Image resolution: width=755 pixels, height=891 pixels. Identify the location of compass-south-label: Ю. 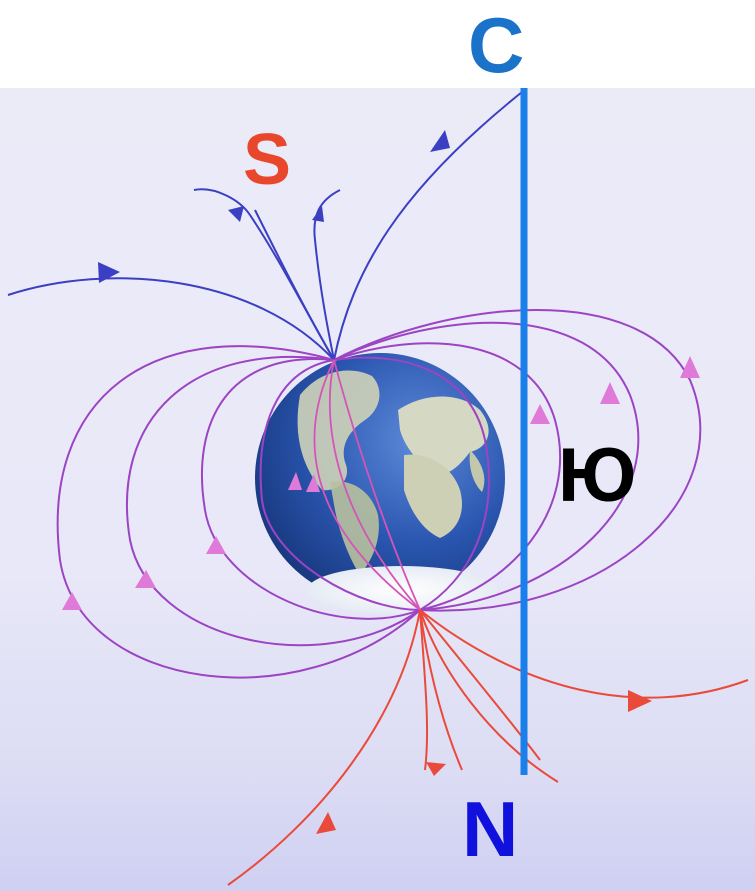
(597, 475).